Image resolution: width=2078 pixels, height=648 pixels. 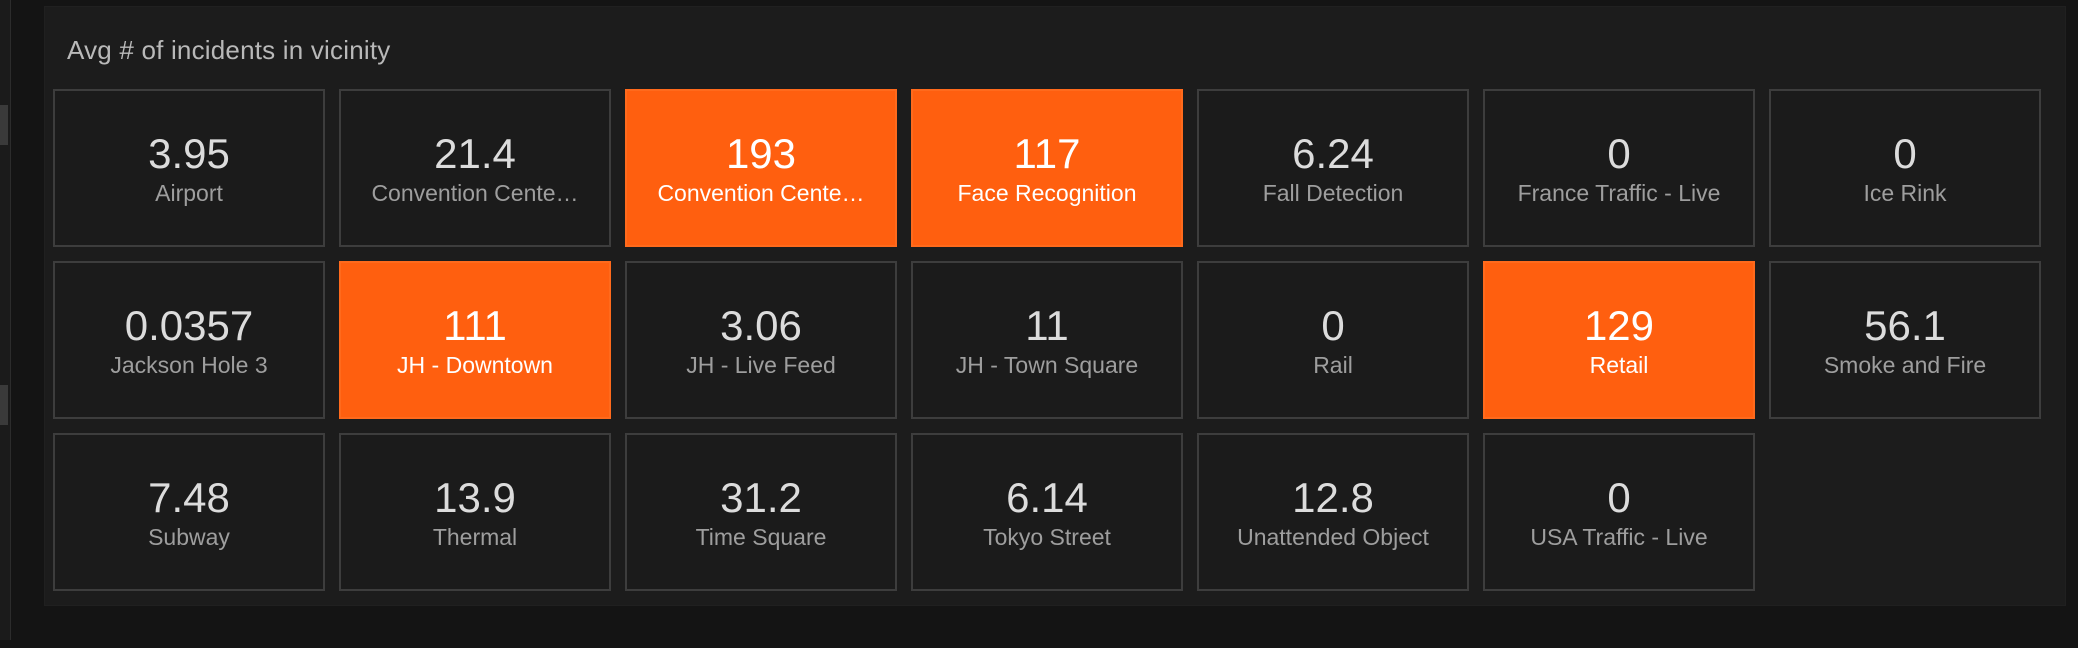 I want to click on stat-value: 7.48, so click(x=189, y=497).